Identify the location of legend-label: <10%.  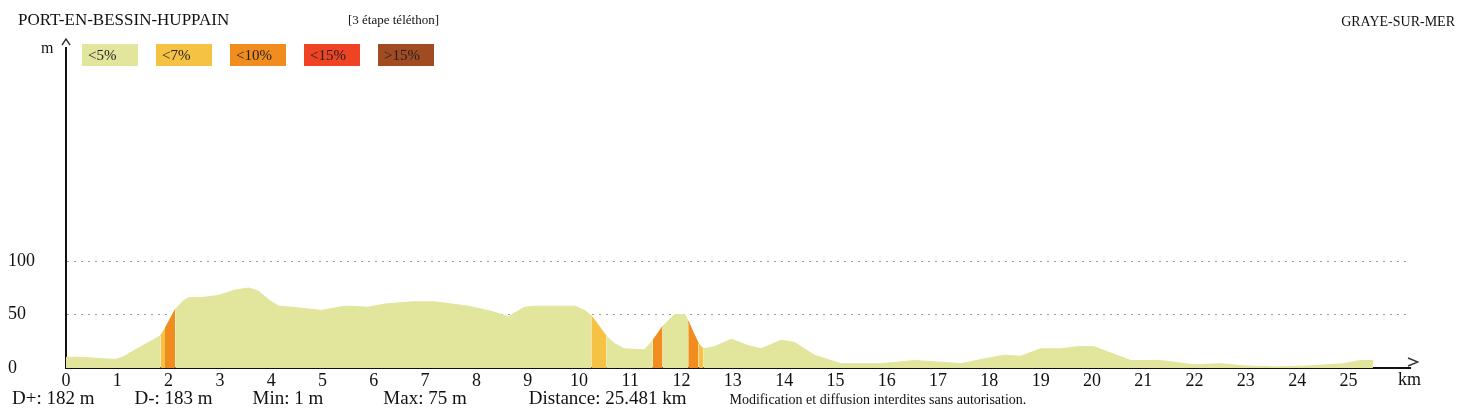
(261, 55).